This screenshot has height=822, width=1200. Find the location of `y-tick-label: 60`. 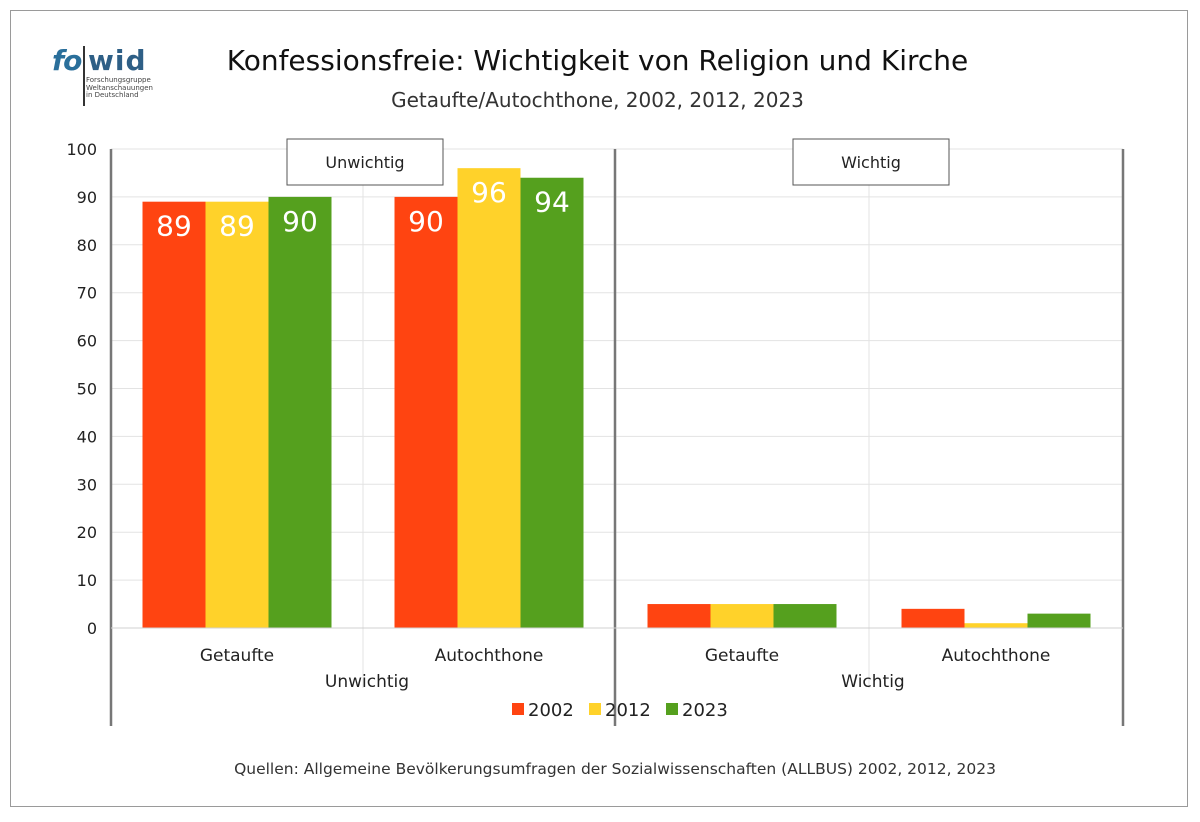

y-tick-label: 60 is located at coordinates (87, 341).